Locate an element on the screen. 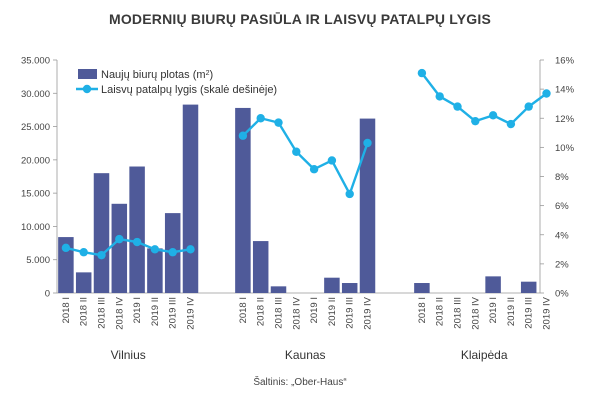 This screenshot has height=400, width=600. legend-bar-swatch is located at coordinates (87, 74).